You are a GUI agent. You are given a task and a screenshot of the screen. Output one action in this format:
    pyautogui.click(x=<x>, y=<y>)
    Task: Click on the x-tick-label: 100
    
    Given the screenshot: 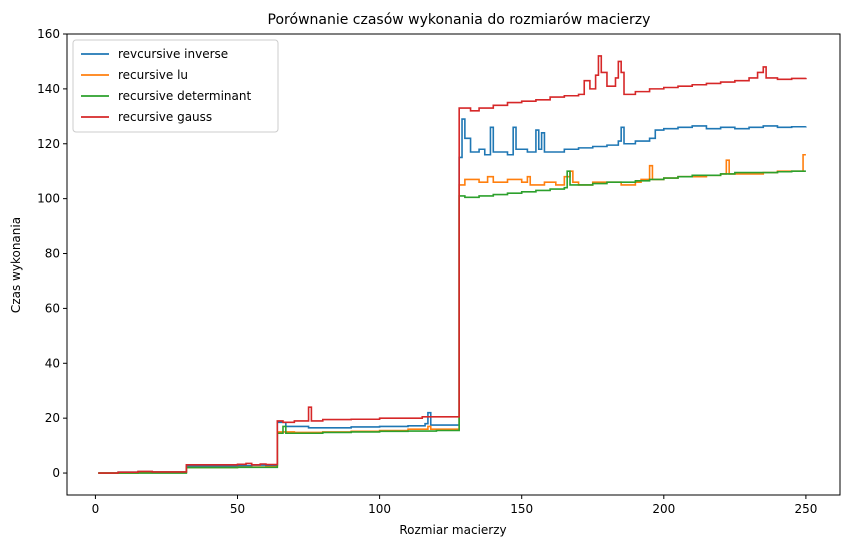 What is the action you would take?
    pyautogui.click(x=379, y=509)
    